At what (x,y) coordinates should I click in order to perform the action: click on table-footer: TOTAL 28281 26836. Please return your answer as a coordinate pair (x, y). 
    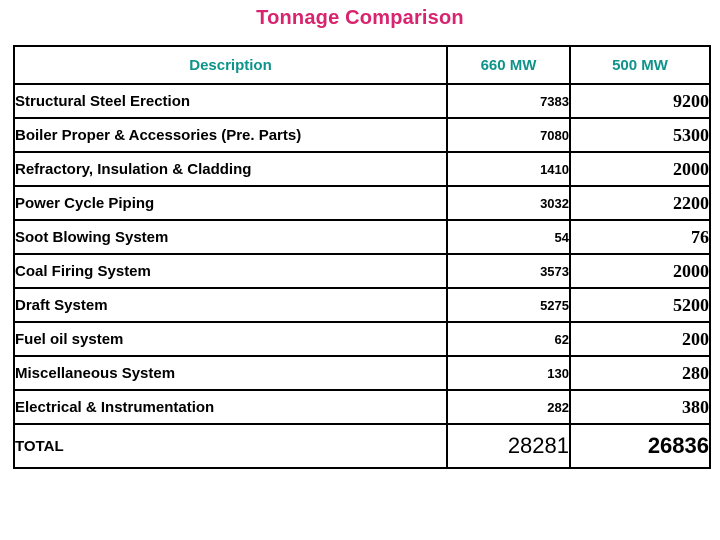
    Looking at the image, I should click on (362, 446).